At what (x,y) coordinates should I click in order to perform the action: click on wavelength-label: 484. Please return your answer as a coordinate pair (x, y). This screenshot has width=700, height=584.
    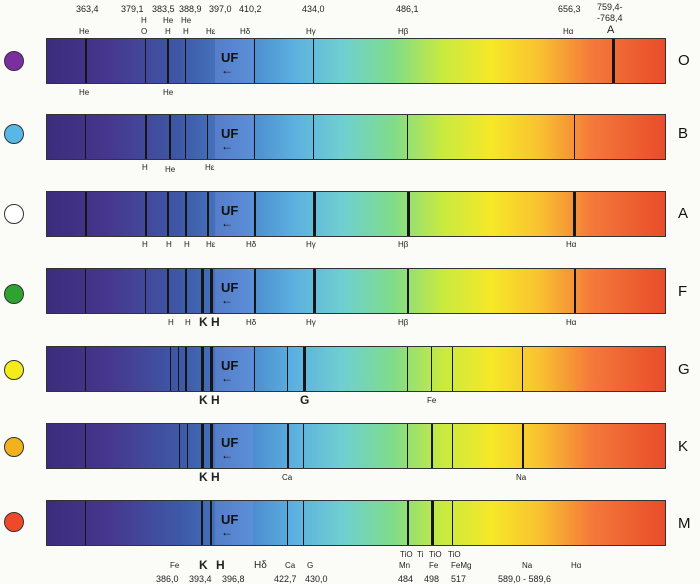
    Looking at the image, I should click on (406, 579).